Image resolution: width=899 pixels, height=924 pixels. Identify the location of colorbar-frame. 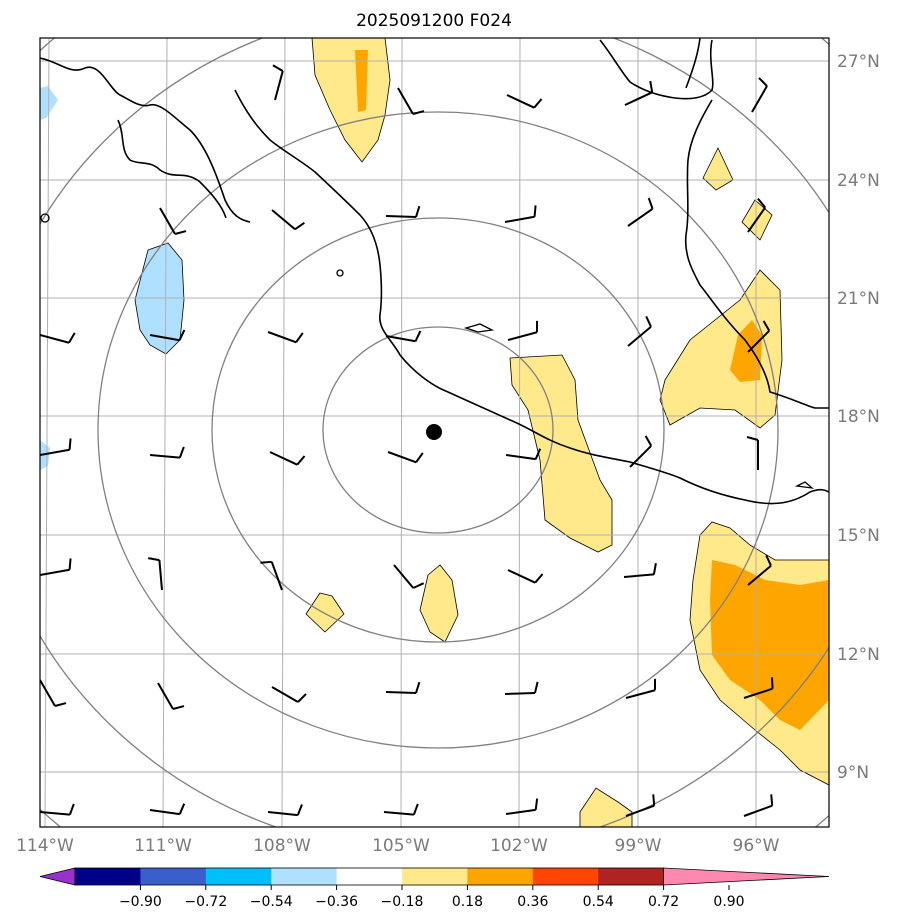
(369, 876).